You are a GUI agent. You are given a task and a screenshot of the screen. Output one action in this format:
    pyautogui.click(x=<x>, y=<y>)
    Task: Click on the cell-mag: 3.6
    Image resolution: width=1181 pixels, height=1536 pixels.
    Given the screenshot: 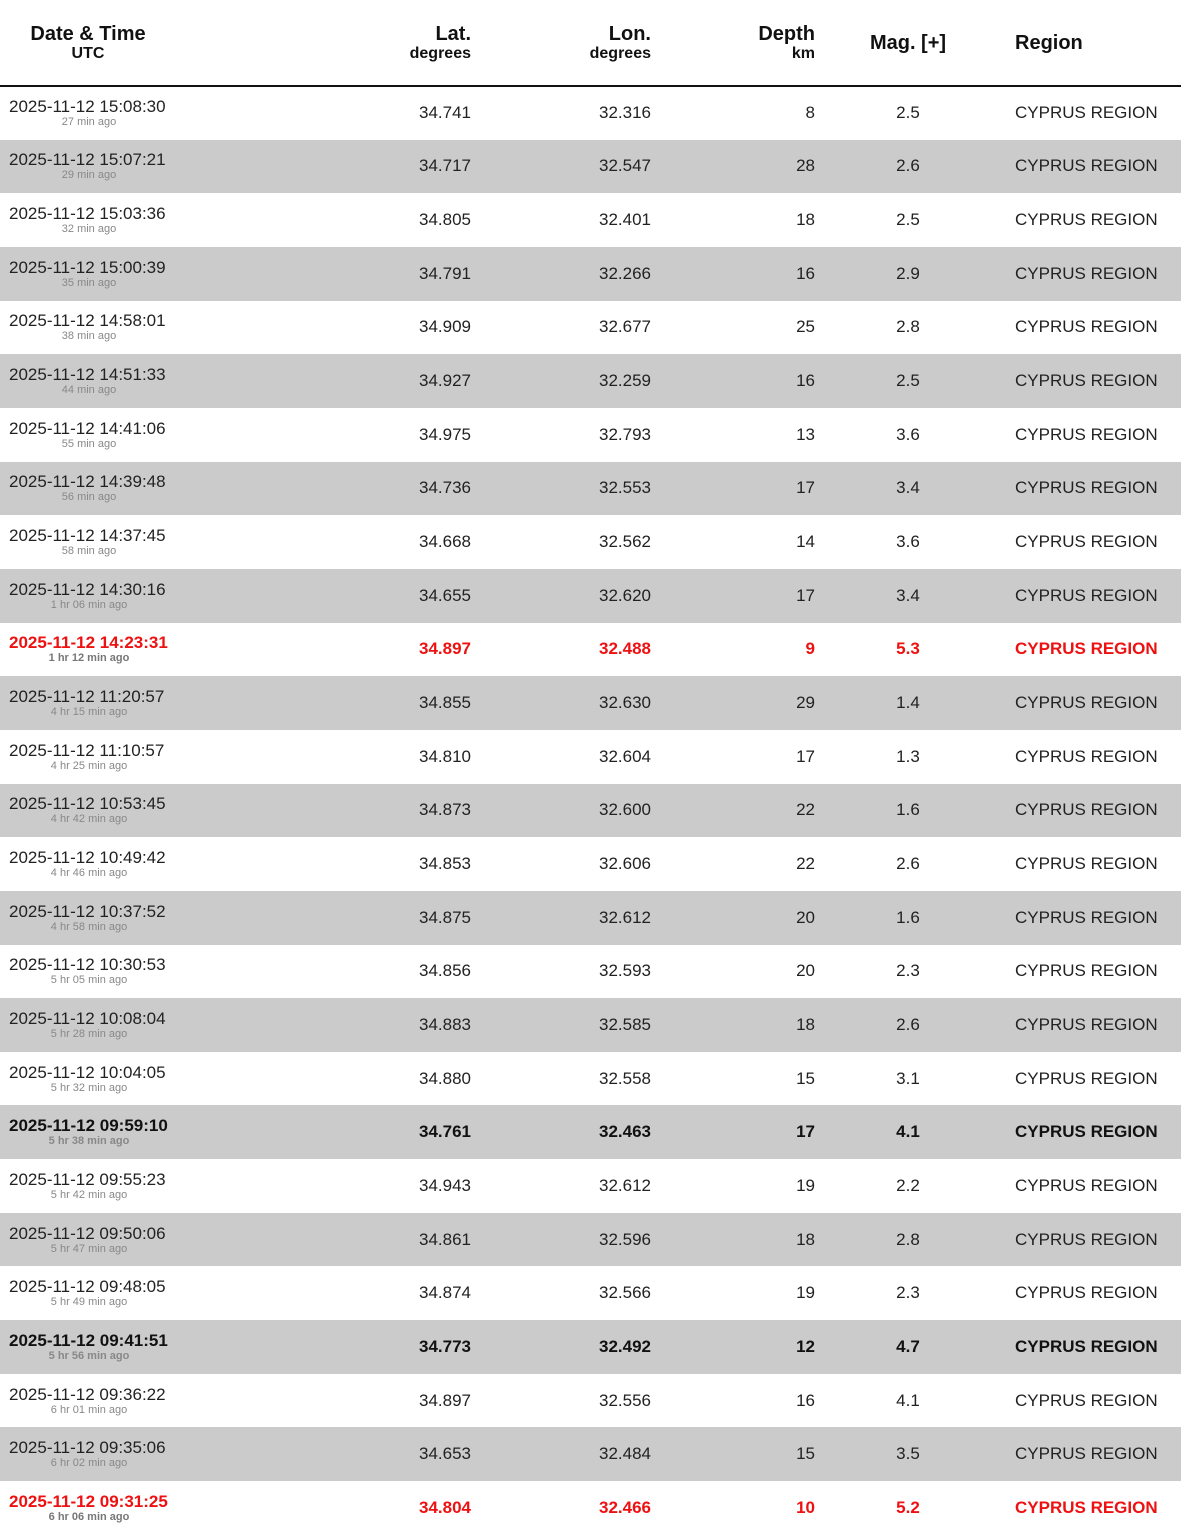 What is the action you would take?
    pyautogui.click(x=908, y=434)
    